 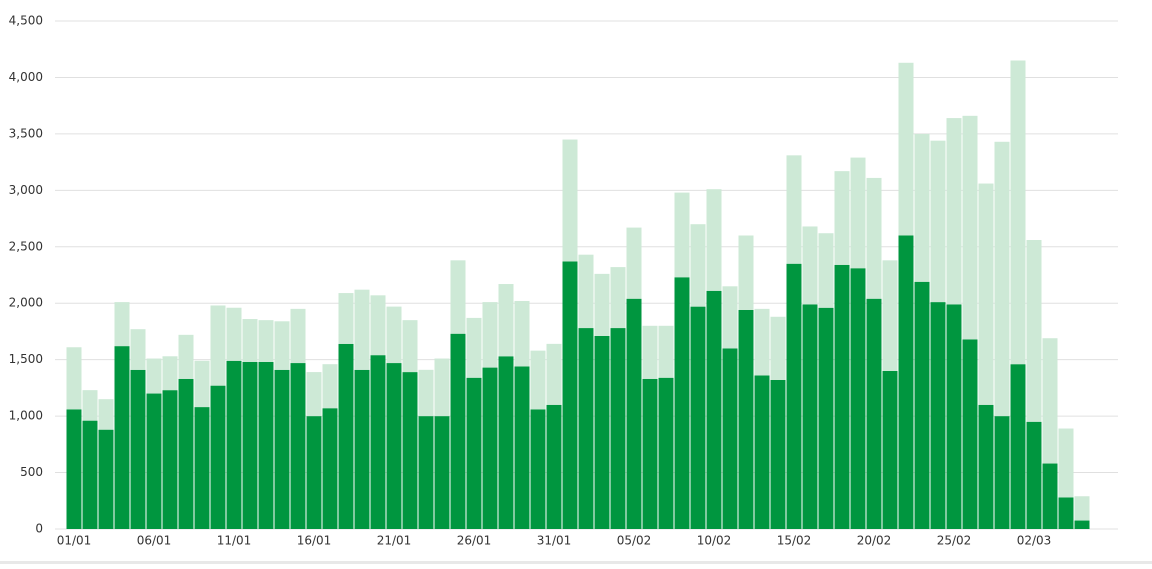 What do you see at coordinates (394, 541) in the screenshot?
I see `x-tick-label: 21/01` at bounding box center [394, 541].